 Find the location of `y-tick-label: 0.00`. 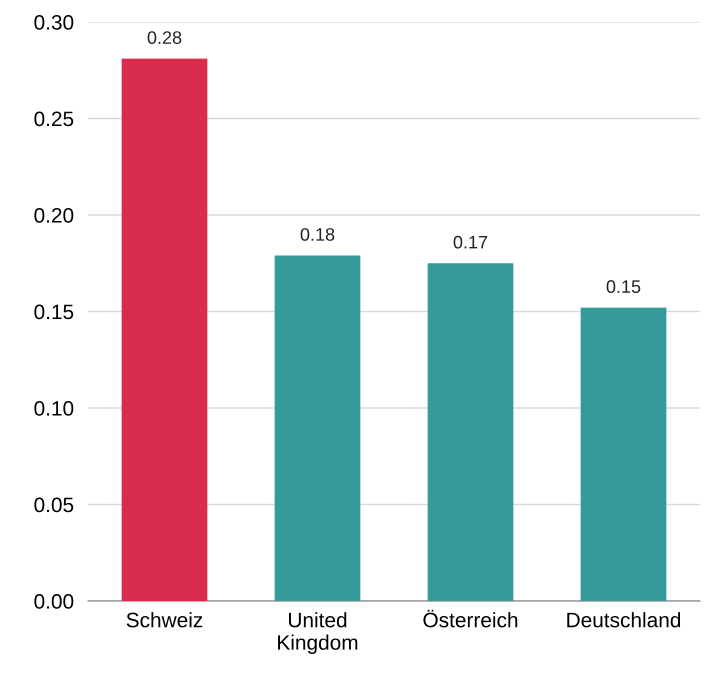

y-tick-label: 0.00 is located at coordinates (54, 601).